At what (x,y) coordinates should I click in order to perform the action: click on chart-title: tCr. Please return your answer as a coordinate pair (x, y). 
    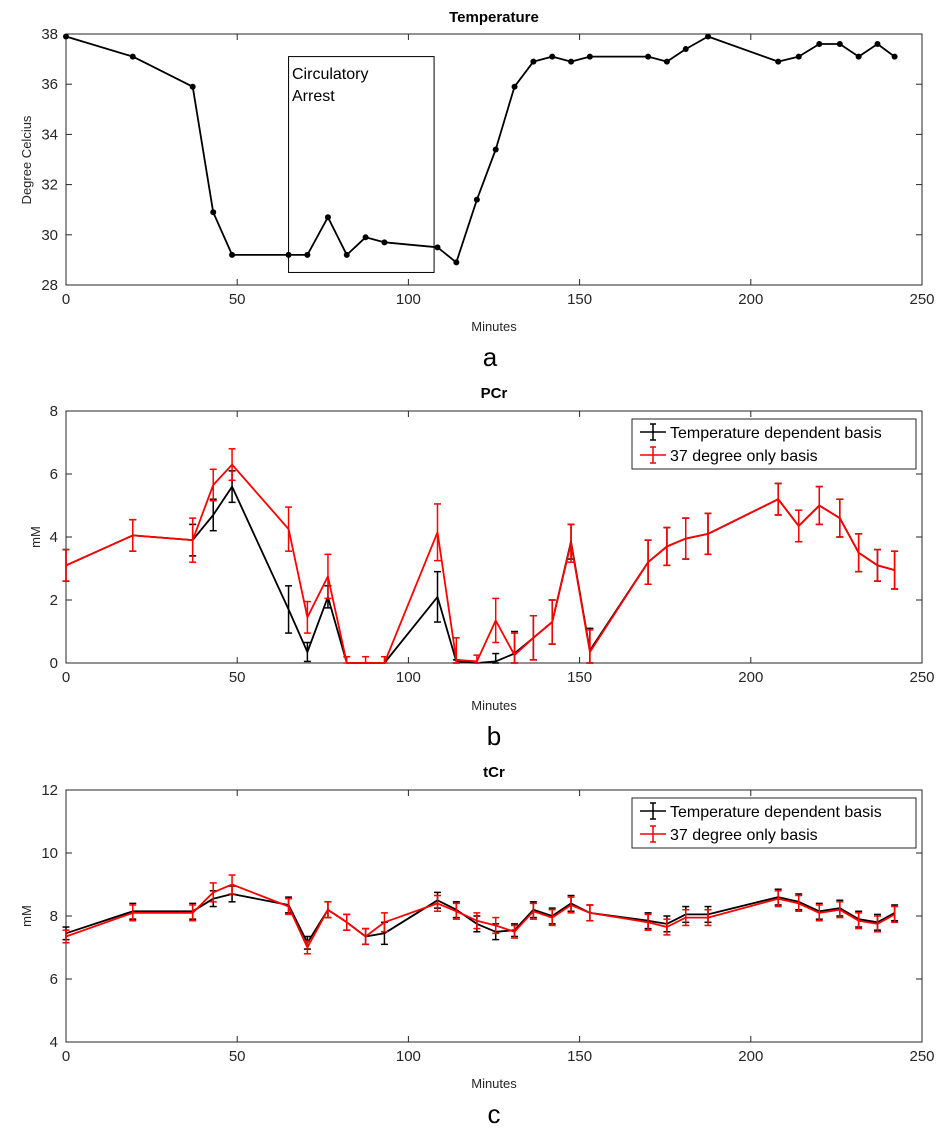
    Looking at the image, I should click on (494, 772).